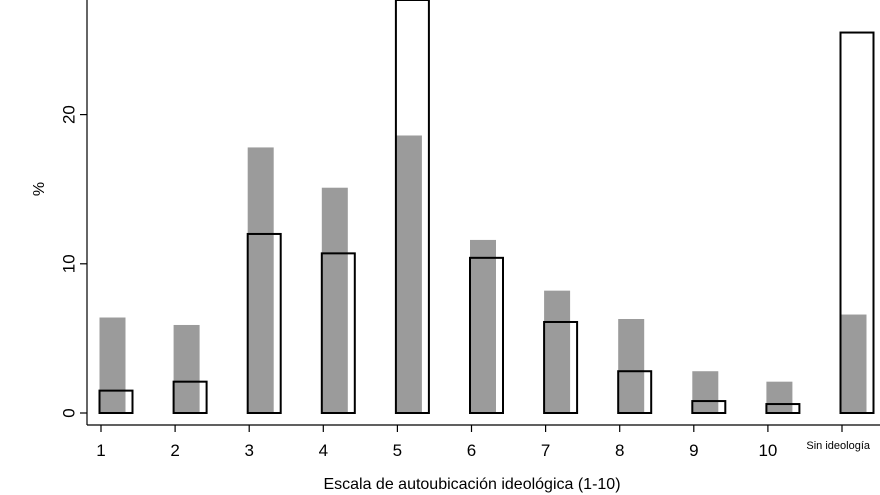 Image resolution: width=880 pixels, height=495 pixels. I want to click on x-ticks: 1 2 3 4 5 6 7 8 9 10 Sin ideología, so click(483, 442).